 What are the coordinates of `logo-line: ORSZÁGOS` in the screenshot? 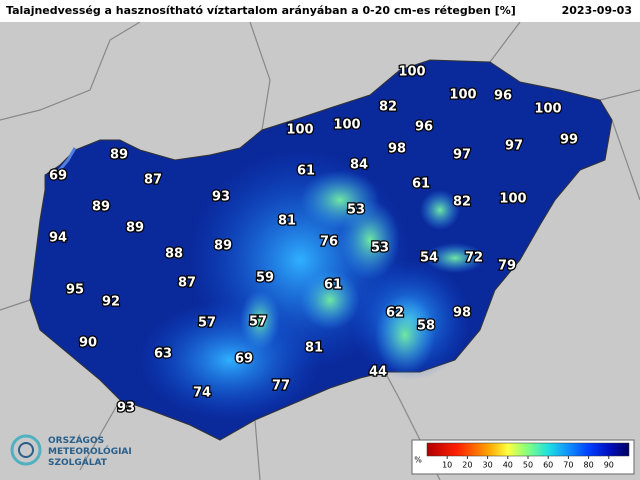 It's located at (76, 440).